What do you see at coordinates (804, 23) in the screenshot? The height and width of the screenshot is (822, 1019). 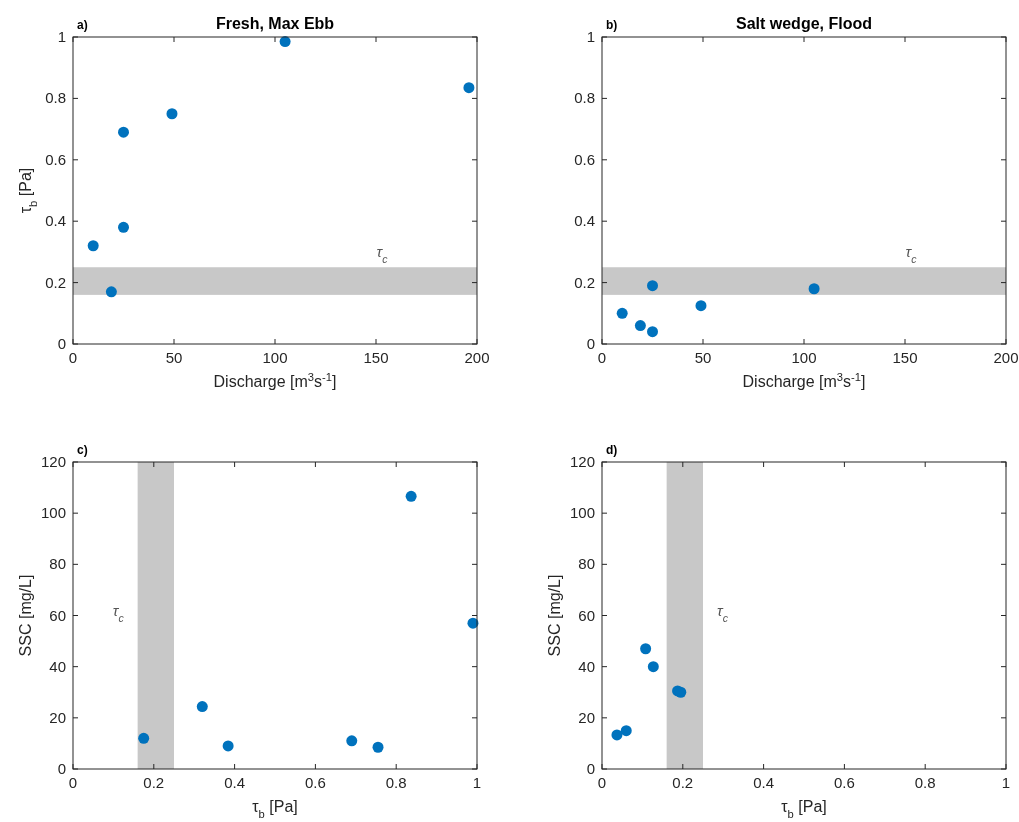 I see `chart-title: Salt wedge, Flood` at bounding box center [804, 23].